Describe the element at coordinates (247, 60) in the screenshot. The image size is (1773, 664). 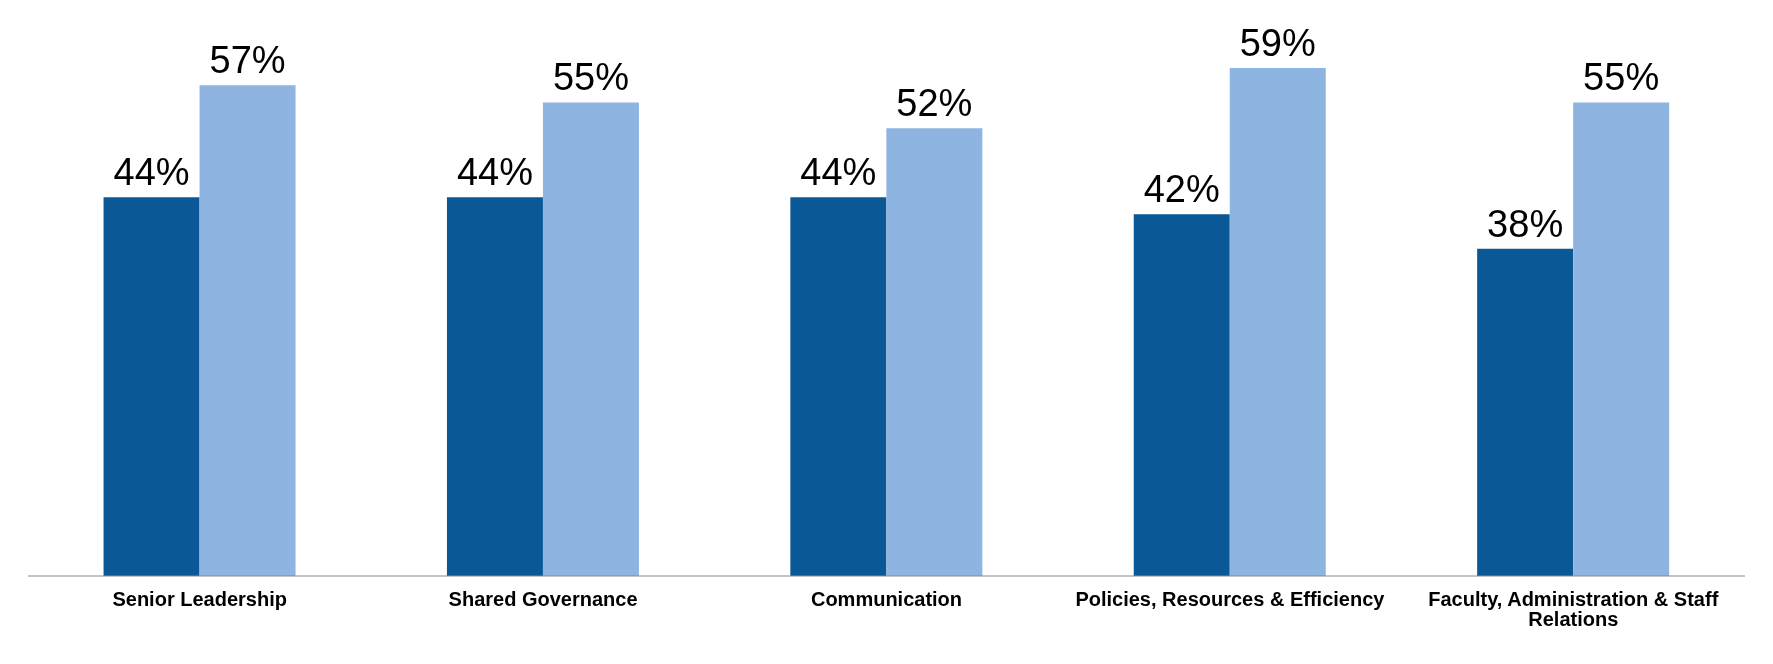
I see `data-label: 57%` at that location.